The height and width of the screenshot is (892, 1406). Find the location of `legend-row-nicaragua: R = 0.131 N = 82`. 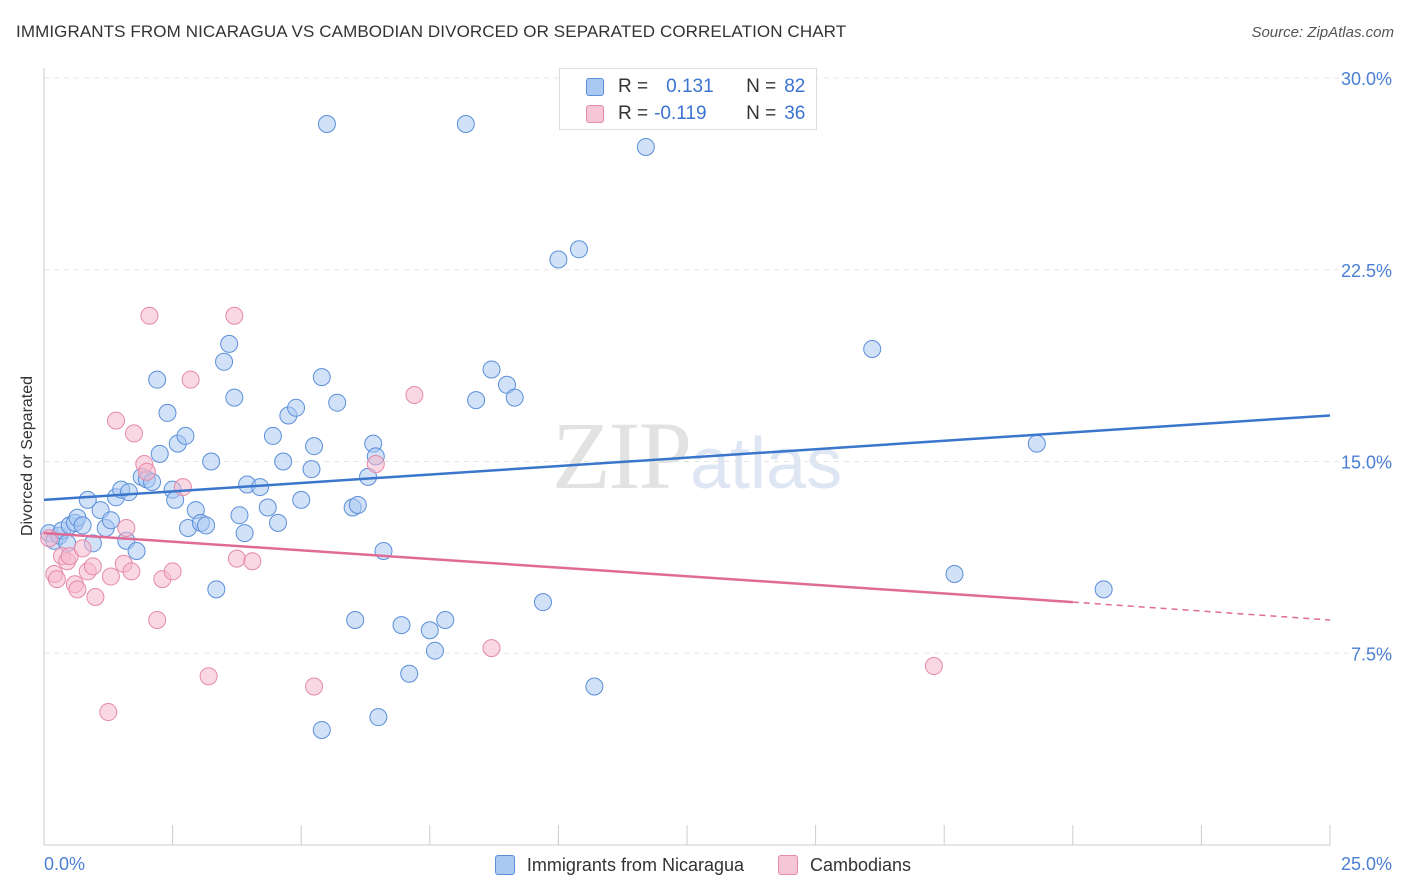

legend-row-nicaragua: R = 0.131 N = 82 is located at coordinates (695, 87).